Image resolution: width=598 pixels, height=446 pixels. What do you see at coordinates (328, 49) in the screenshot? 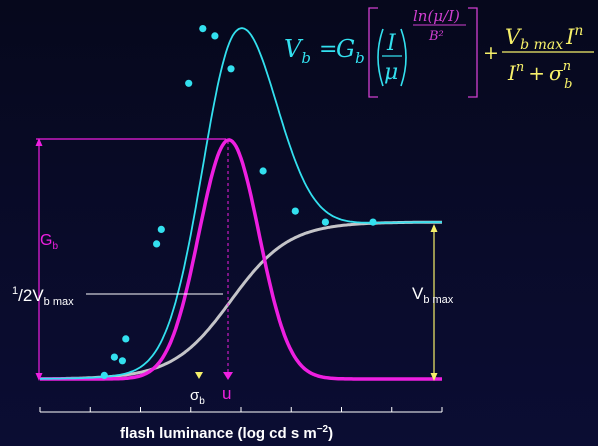
I see `formula-equals: =` at bounding box center [328, 49].